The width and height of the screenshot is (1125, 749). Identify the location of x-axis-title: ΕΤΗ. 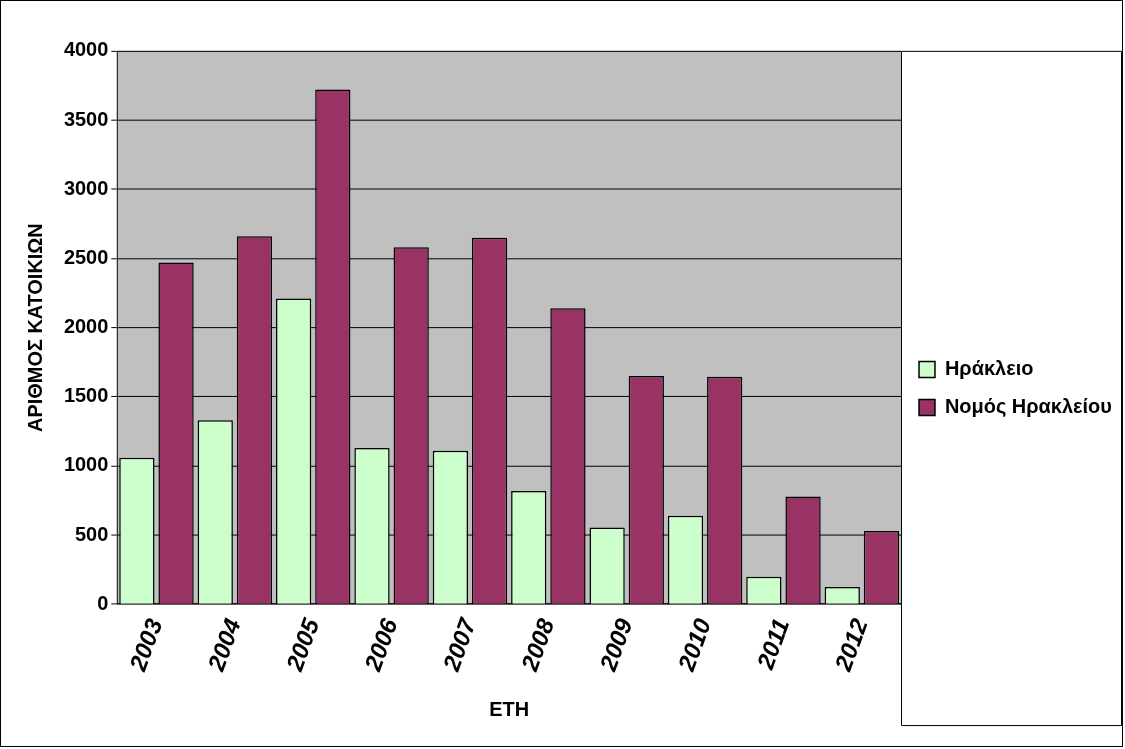
(509, 708).